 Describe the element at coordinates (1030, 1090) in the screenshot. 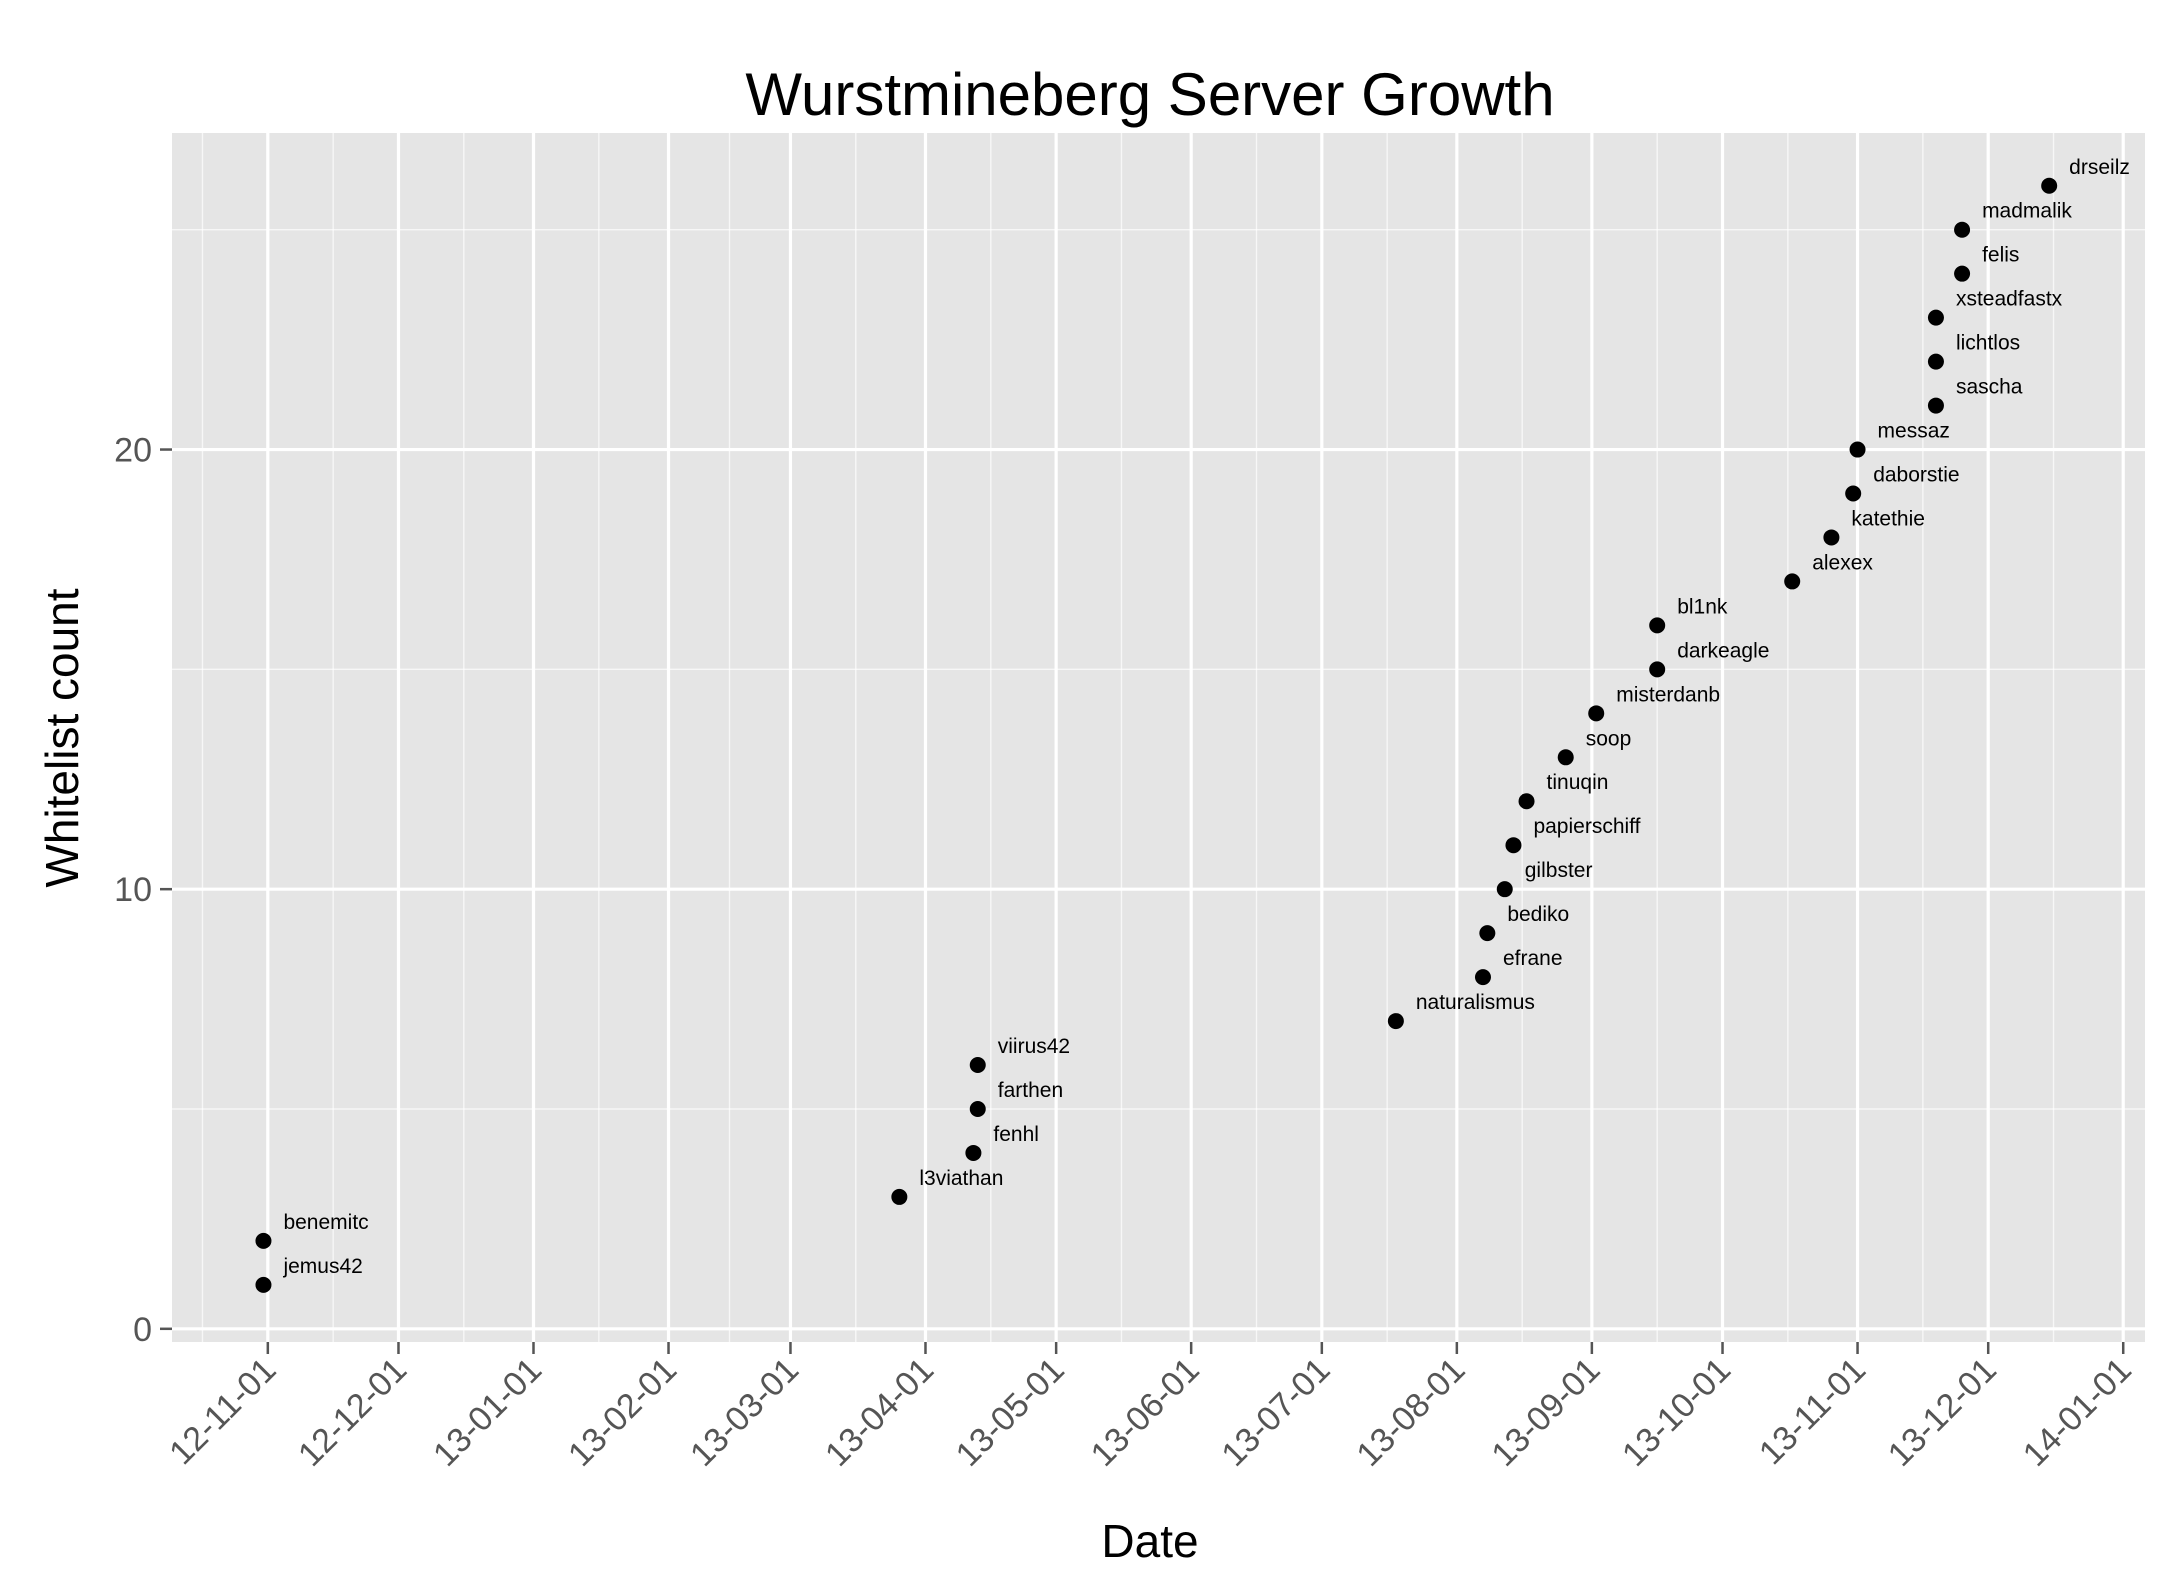

I see `data-label: farthen` at that location.